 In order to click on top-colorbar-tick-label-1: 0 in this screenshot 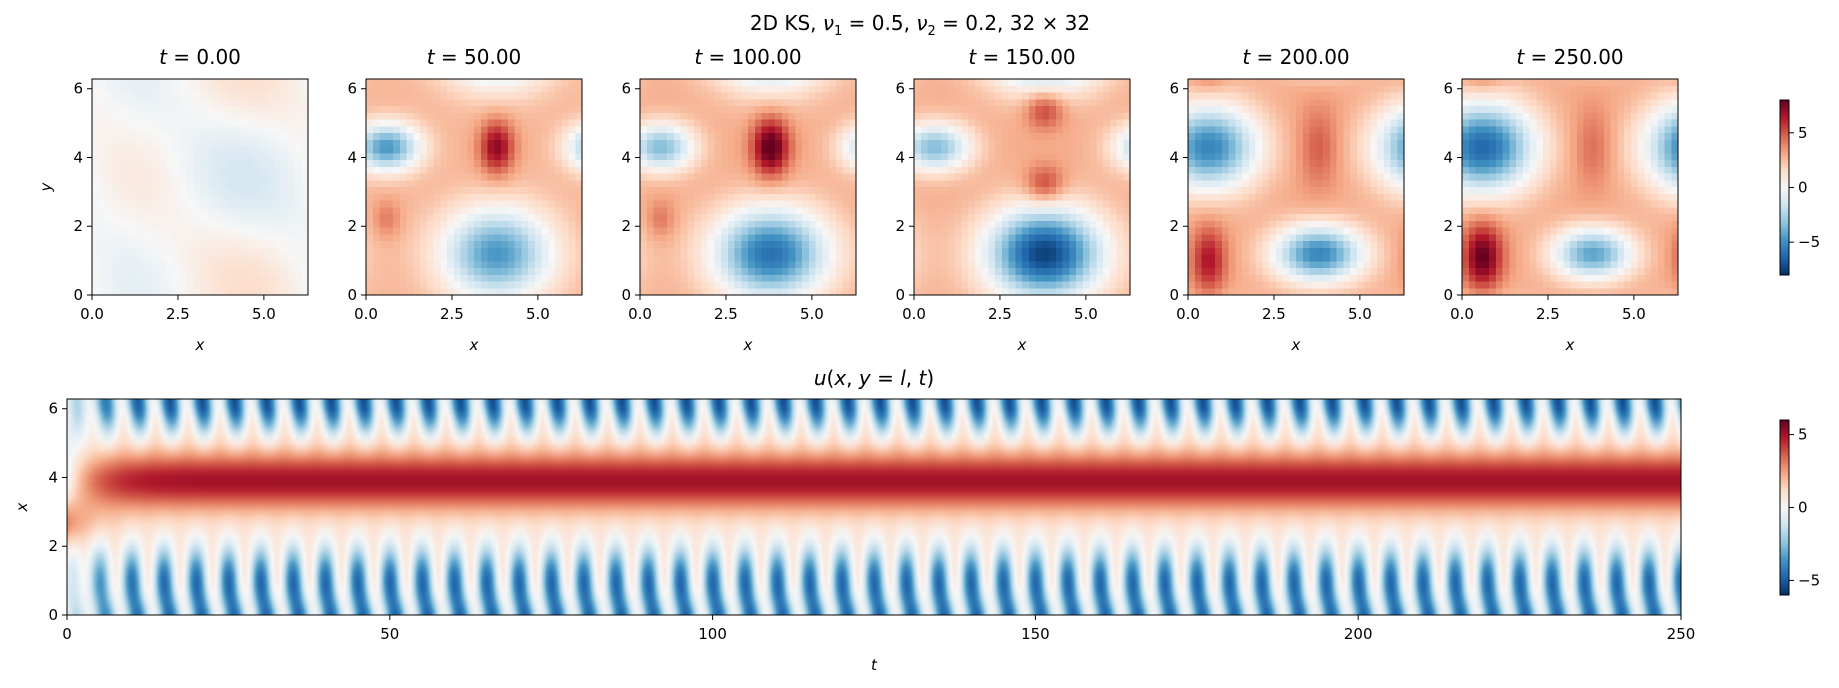, I will do `click(1803, 188)`.